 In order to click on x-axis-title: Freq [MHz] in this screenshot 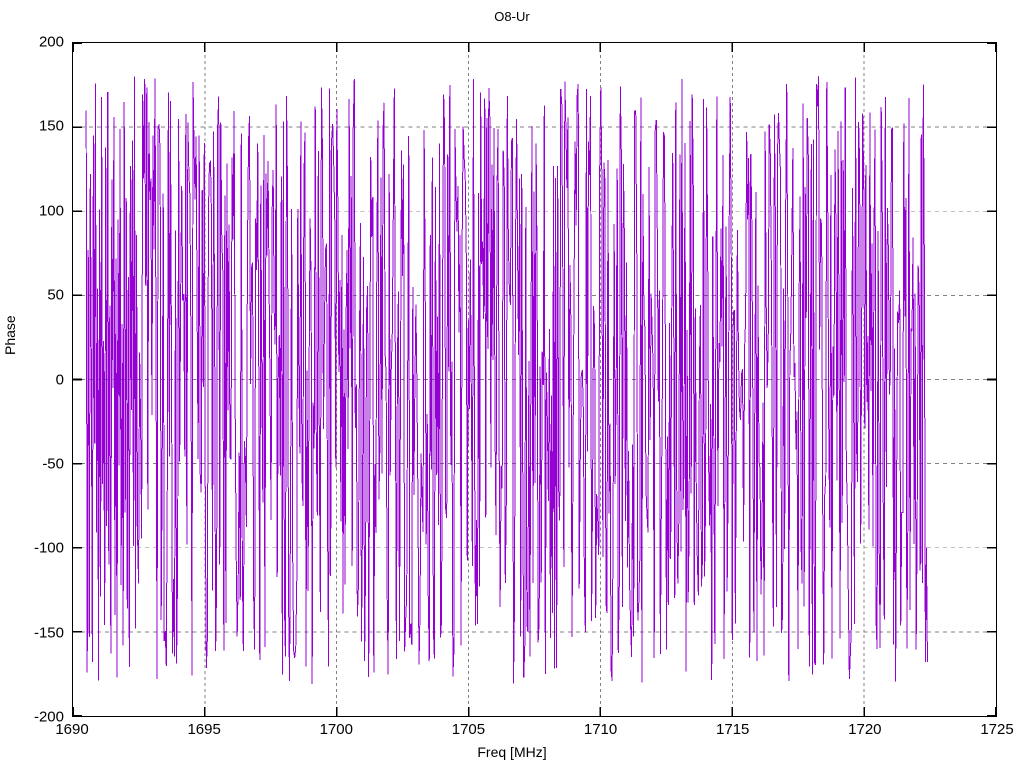, I will do `click(512, 752)`.